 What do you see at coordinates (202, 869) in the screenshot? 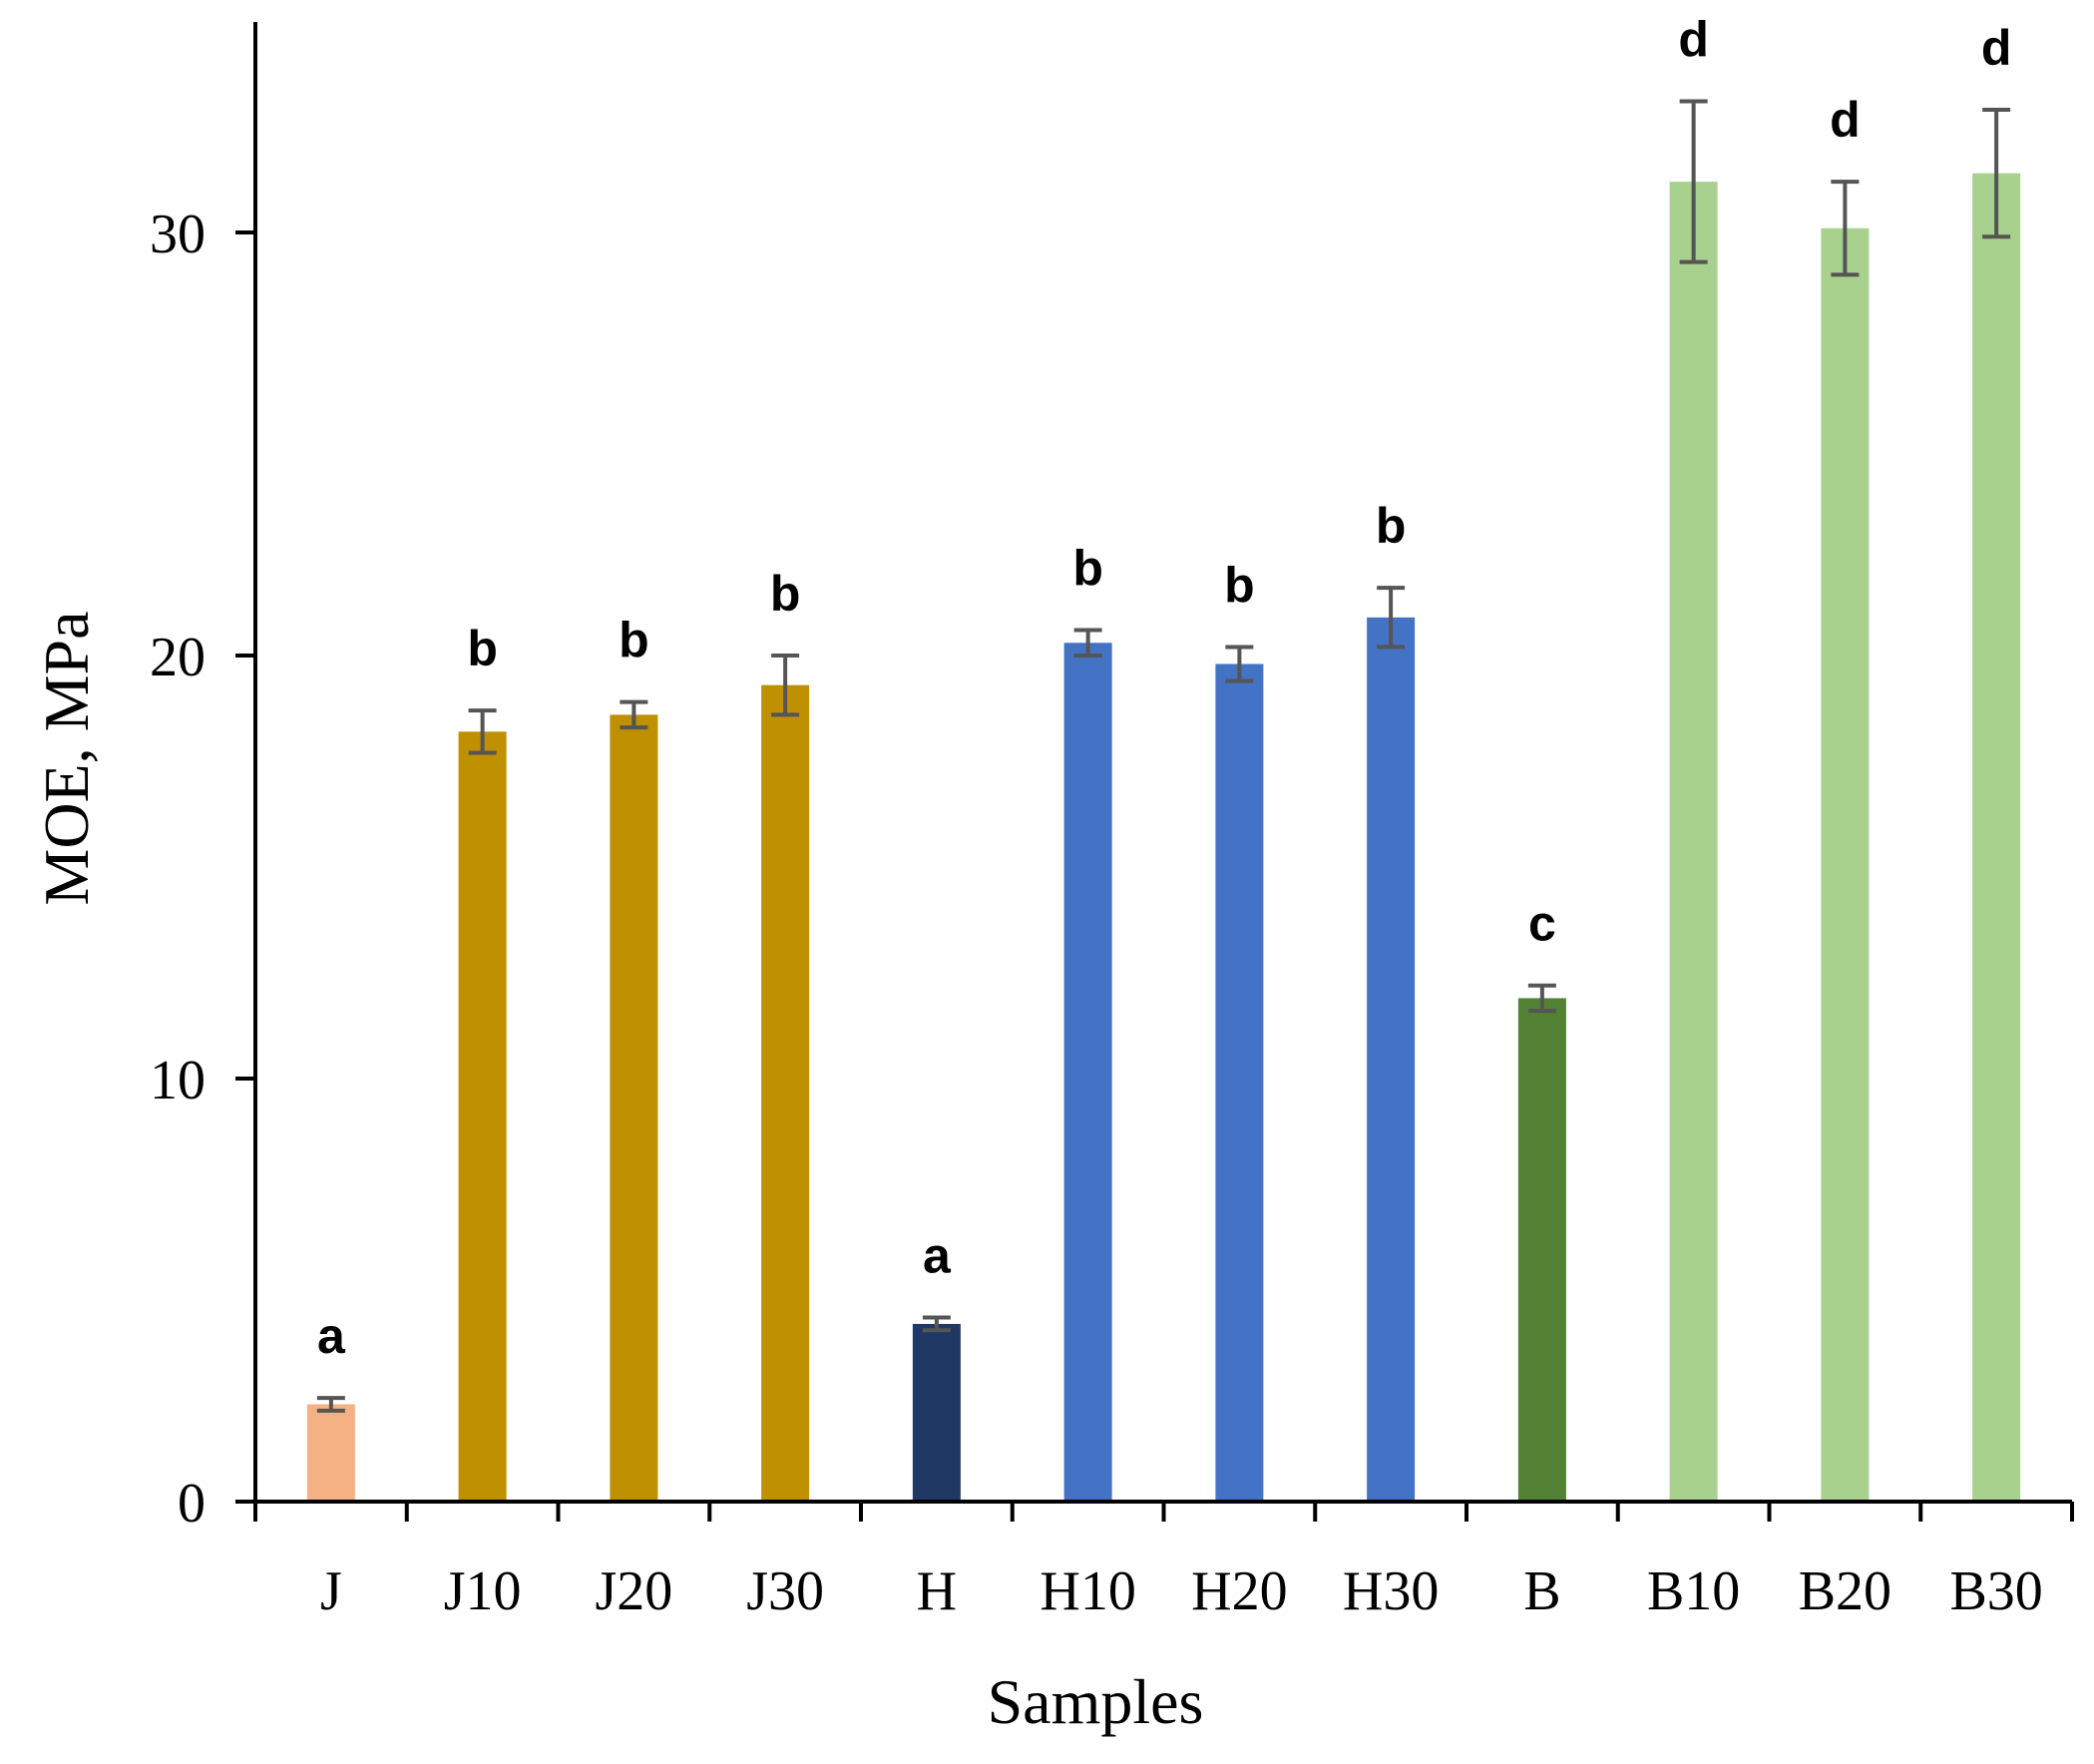
I see `y-axis-ticks: 0 10 20 30` at bounding box center [202, 869].